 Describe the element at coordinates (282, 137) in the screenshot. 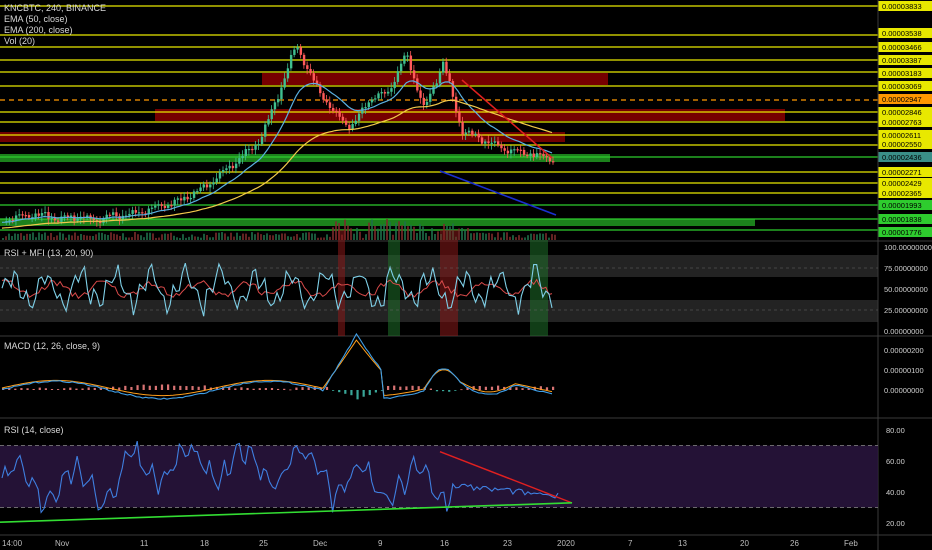

I see `resistance-zone` at that location.